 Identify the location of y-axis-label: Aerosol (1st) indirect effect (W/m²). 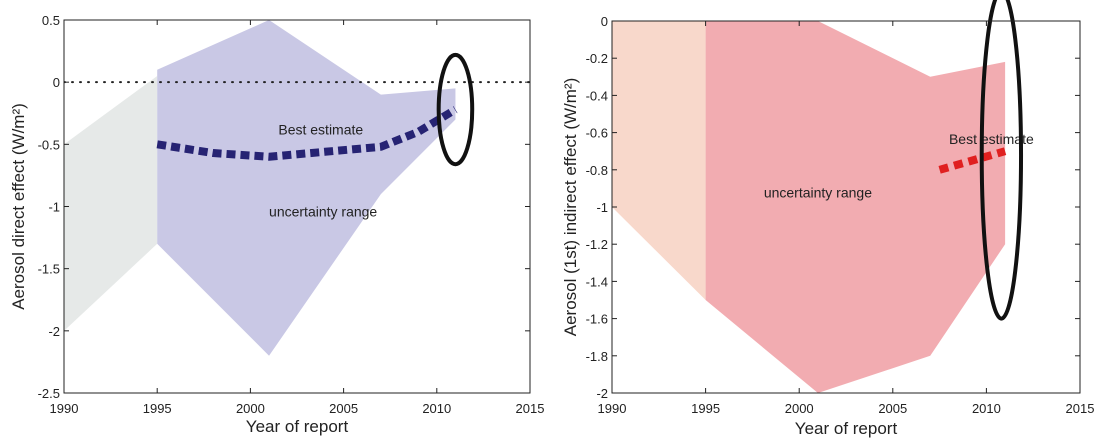
(570, 207).